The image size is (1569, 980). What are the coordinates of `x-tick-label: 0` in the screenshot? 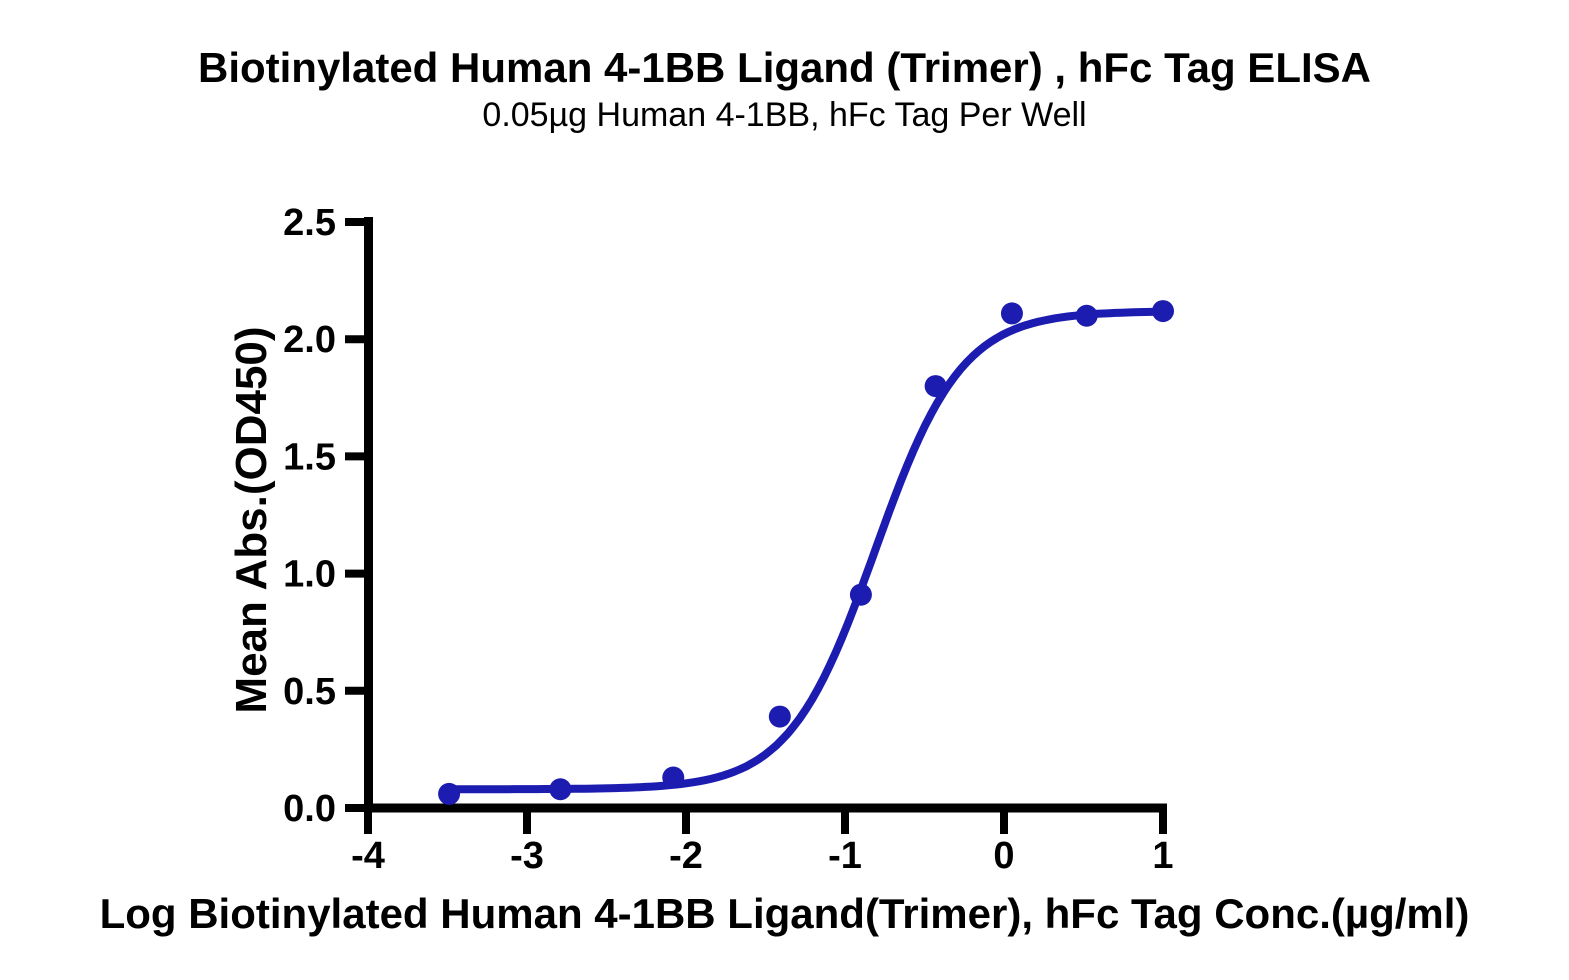 It's located at (1003, 856).